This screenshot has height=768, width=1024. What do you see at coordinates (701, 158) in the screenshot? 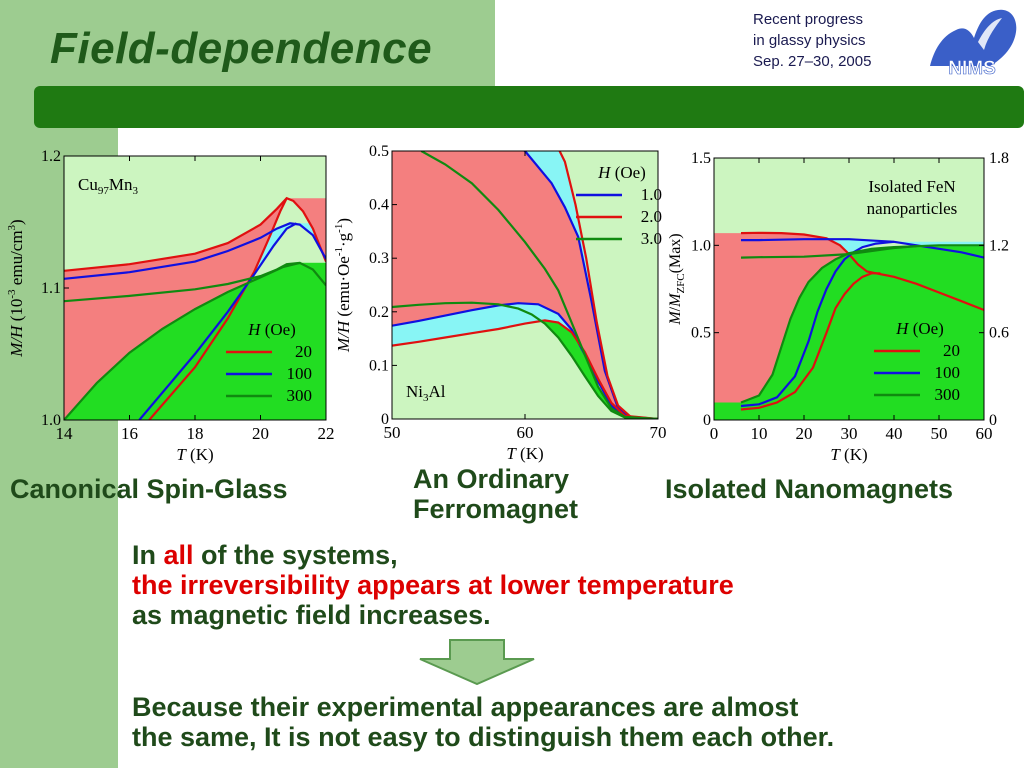
I see `y-tick-label: 1.5` at bounding box center [701, 158].